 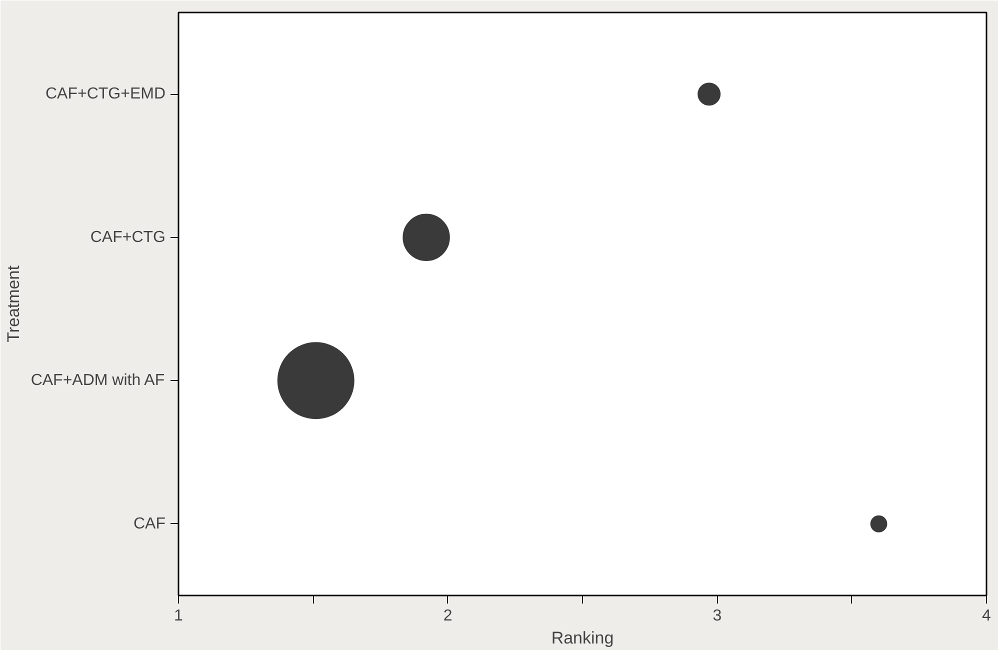 I want to click on x-tick-label: 4, so click(x=987, y=616).